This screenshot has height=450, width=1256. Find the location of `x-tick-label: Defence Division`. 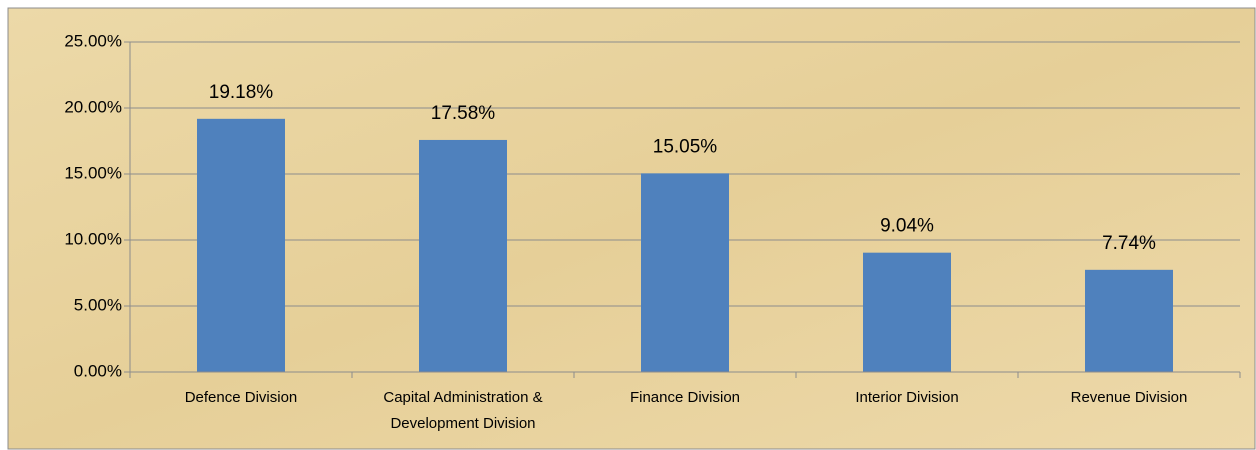

x-tick-label: Defence Division is located at coordinates (241, 397).